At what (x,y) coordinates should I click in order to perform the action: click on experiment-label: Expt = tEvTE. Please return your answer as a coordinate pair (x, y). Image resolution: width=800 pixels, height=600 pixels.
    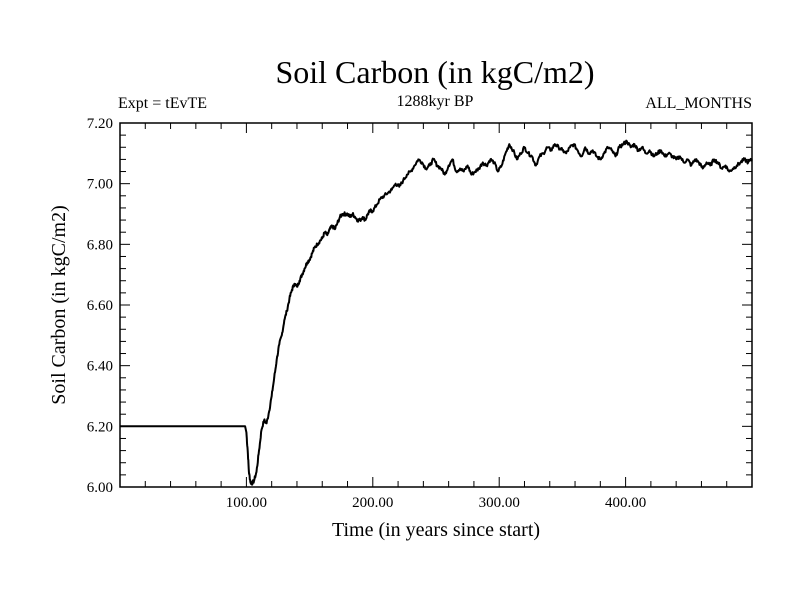
    Looking at the image, I should click on (162, 103).